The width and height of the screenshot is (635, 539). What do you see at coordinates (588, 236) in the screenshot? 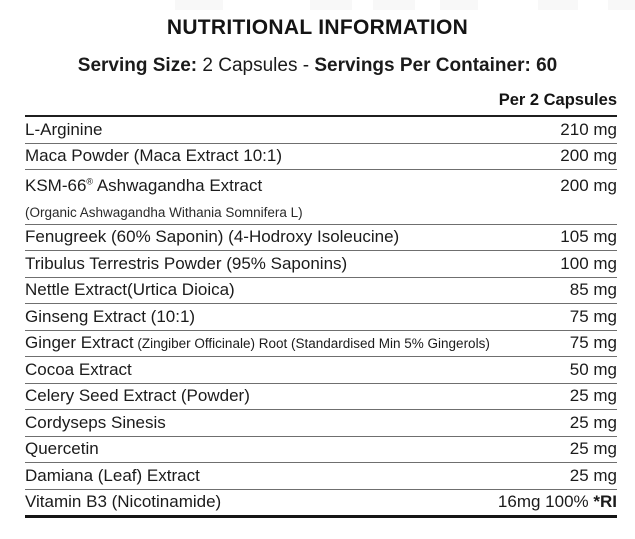
I see `ingredient-amount: 105 mg` at bounding box center [588, 236].